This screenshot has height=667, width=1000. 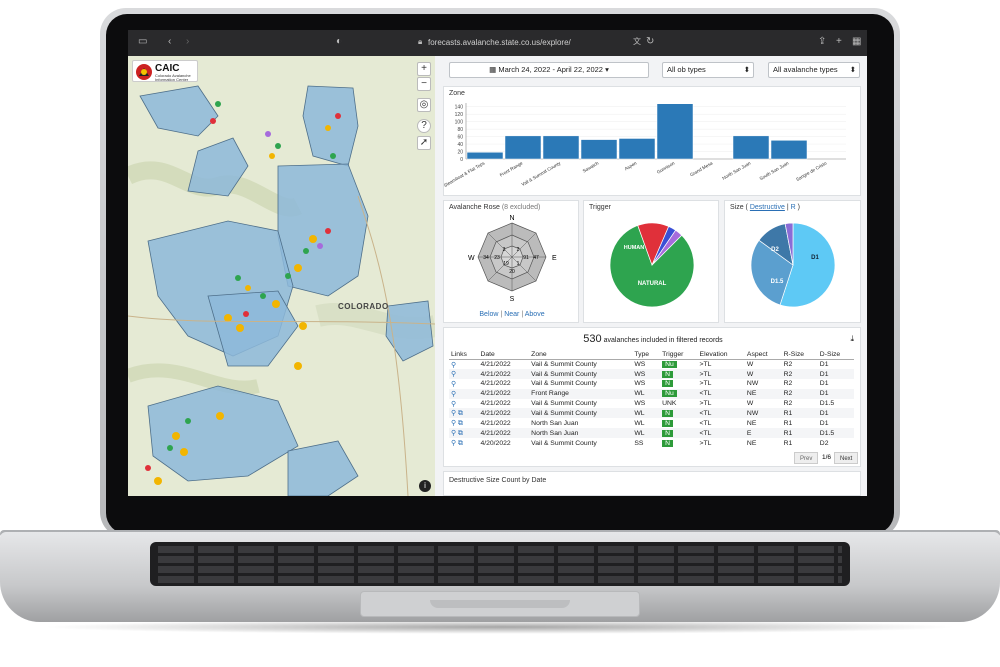 What do you see at coordinates (651, 423) in the screenshot?
I see `table-row: ⚲ ⧉ 4/21/2022 North San Juan WL N <TL NE R1 D1` at bounding box center [651, 423].